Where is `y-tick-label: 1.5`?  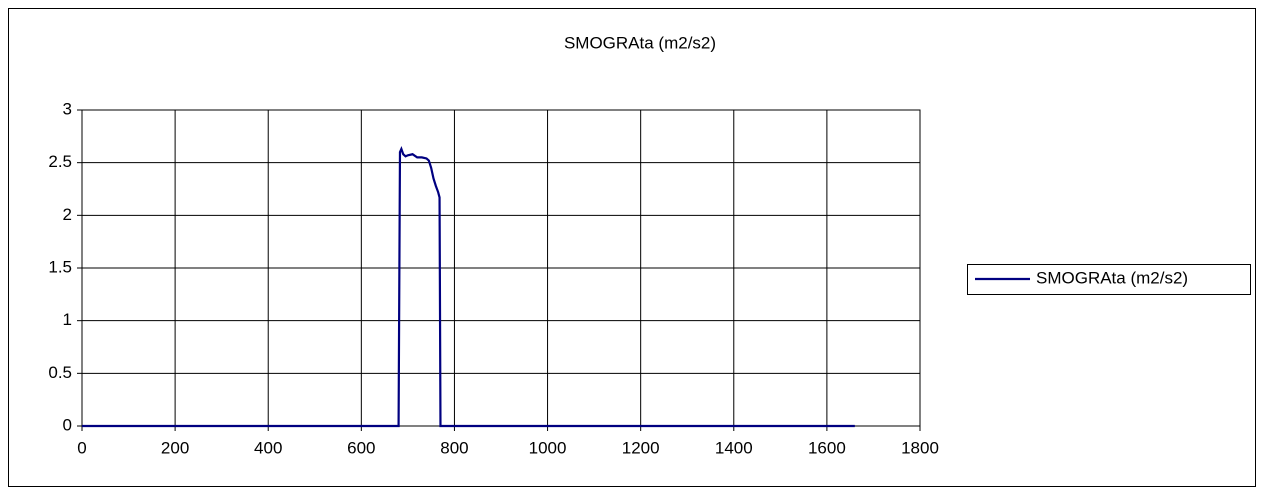
y-tick-label: 1.5 is located at coordinates (60, 266).